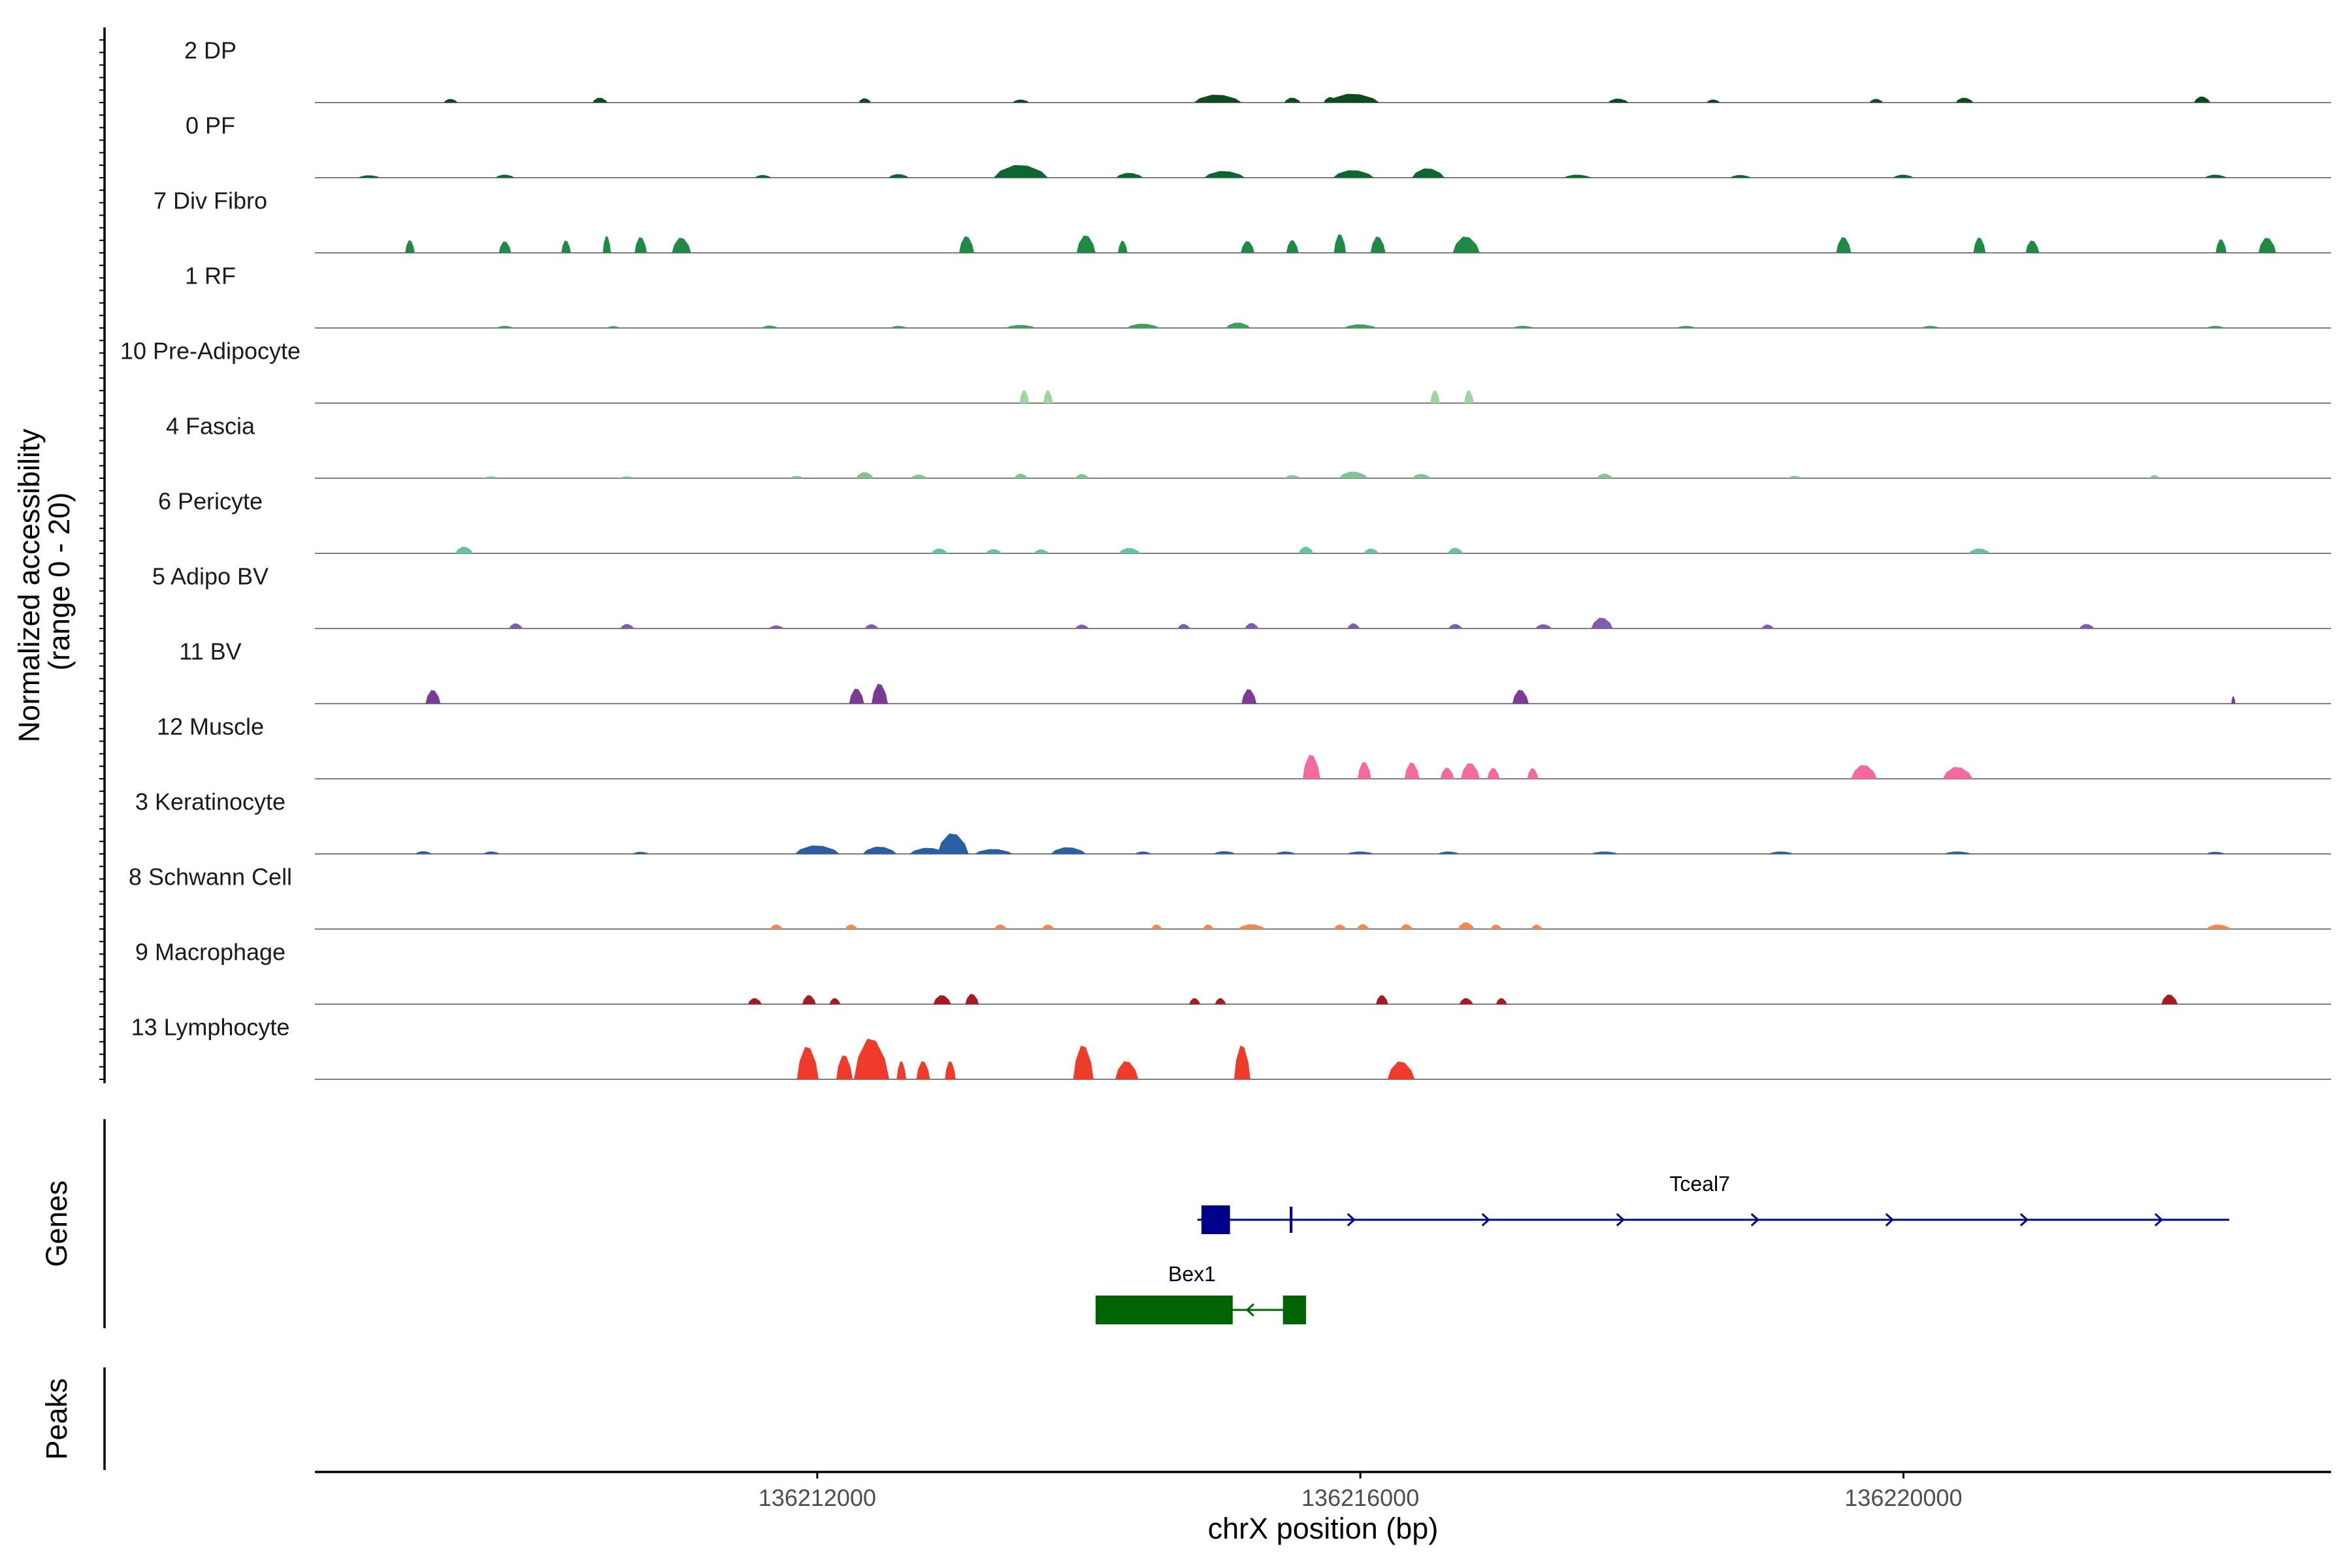 The height and width of the screenshot is (1568, 2352). I want to click on genes-panel-title: Genes, so click(56, 1224).